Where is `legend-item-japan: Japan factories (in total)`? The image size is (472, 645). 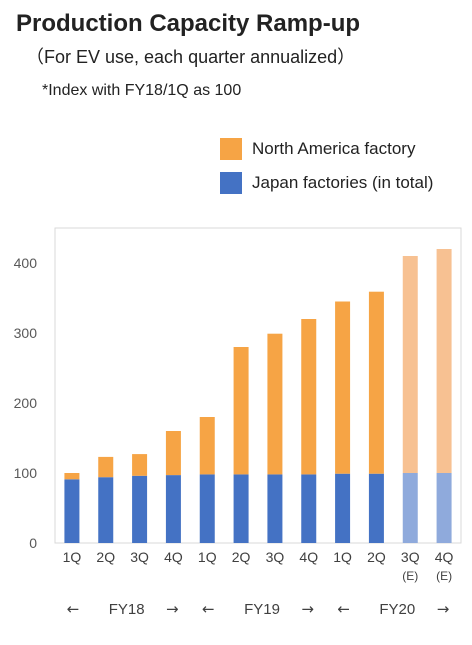
legend-item-japan: Japan factories (in total) is located at coordinates (326, 183).